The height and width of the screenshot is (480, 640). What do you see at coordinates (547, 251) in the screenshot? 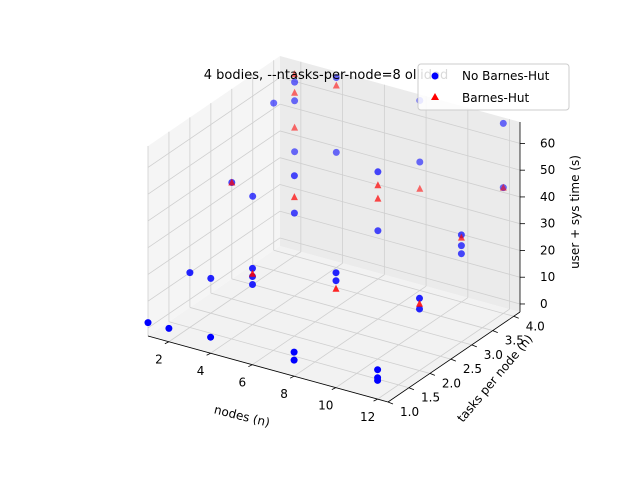
I see `z-tick-label: 20` at bounding box center [547, 251].